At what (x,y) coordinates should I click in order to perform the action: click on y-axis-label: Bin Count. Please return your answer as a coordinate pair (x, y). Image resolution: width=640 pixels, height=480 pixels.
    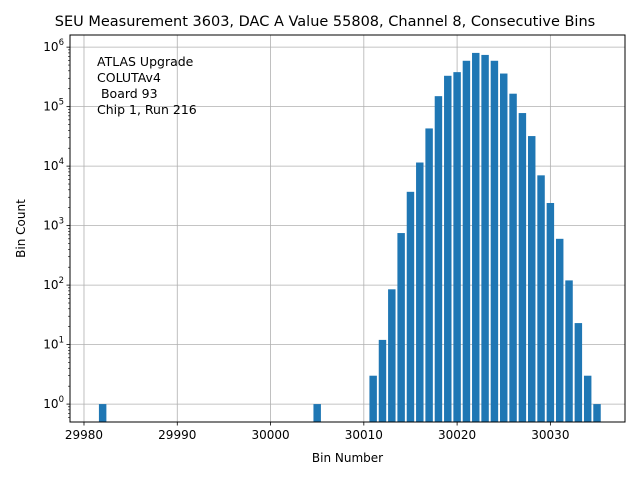
    Looking at the image, I should click on (21, 228).